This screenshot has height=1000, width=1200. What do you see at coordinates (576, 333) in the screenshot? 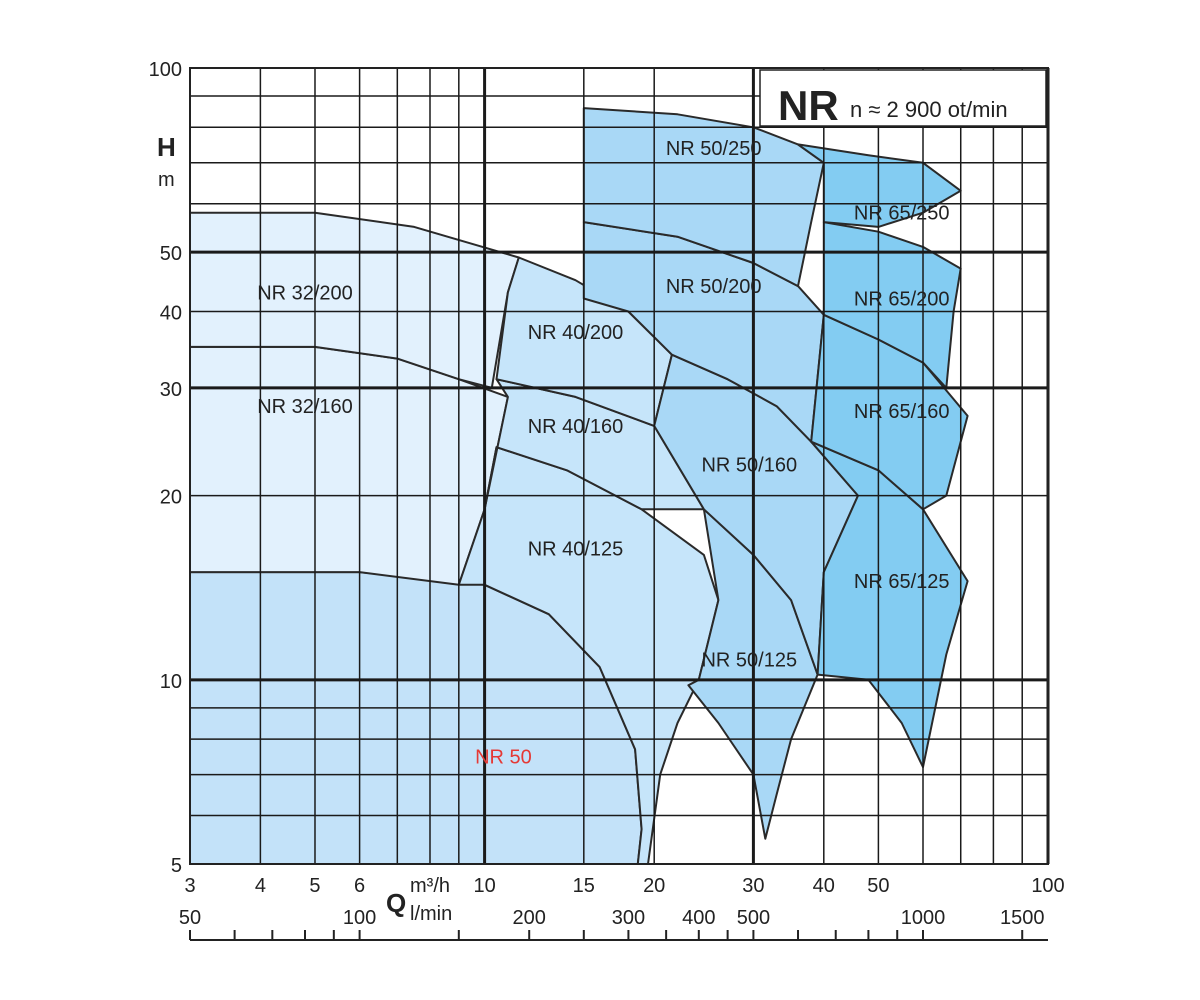
I see `curve-label-nr-40-200: NR 40/200` at bounding box center [576, 333].